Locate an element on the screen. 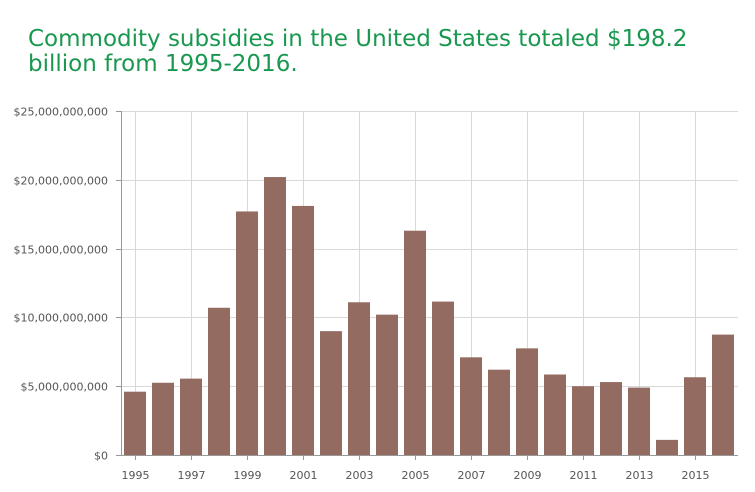 The height and width of the screenshot is (492, 755). x-tick-label: 1999 is located at coordinates (248, 475).